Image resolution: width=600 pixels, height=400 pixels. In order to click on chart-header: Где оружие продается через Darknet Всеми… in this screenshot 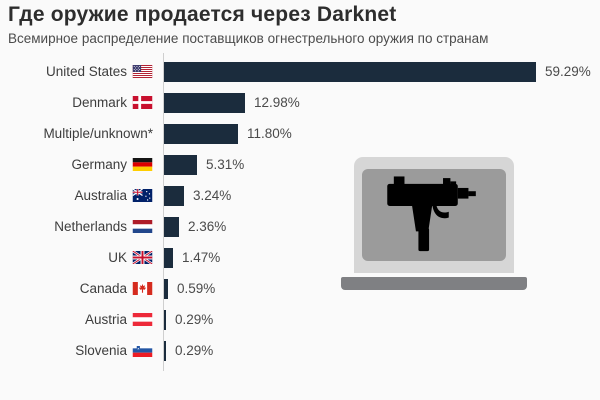, I will do `click(300, 24)`.